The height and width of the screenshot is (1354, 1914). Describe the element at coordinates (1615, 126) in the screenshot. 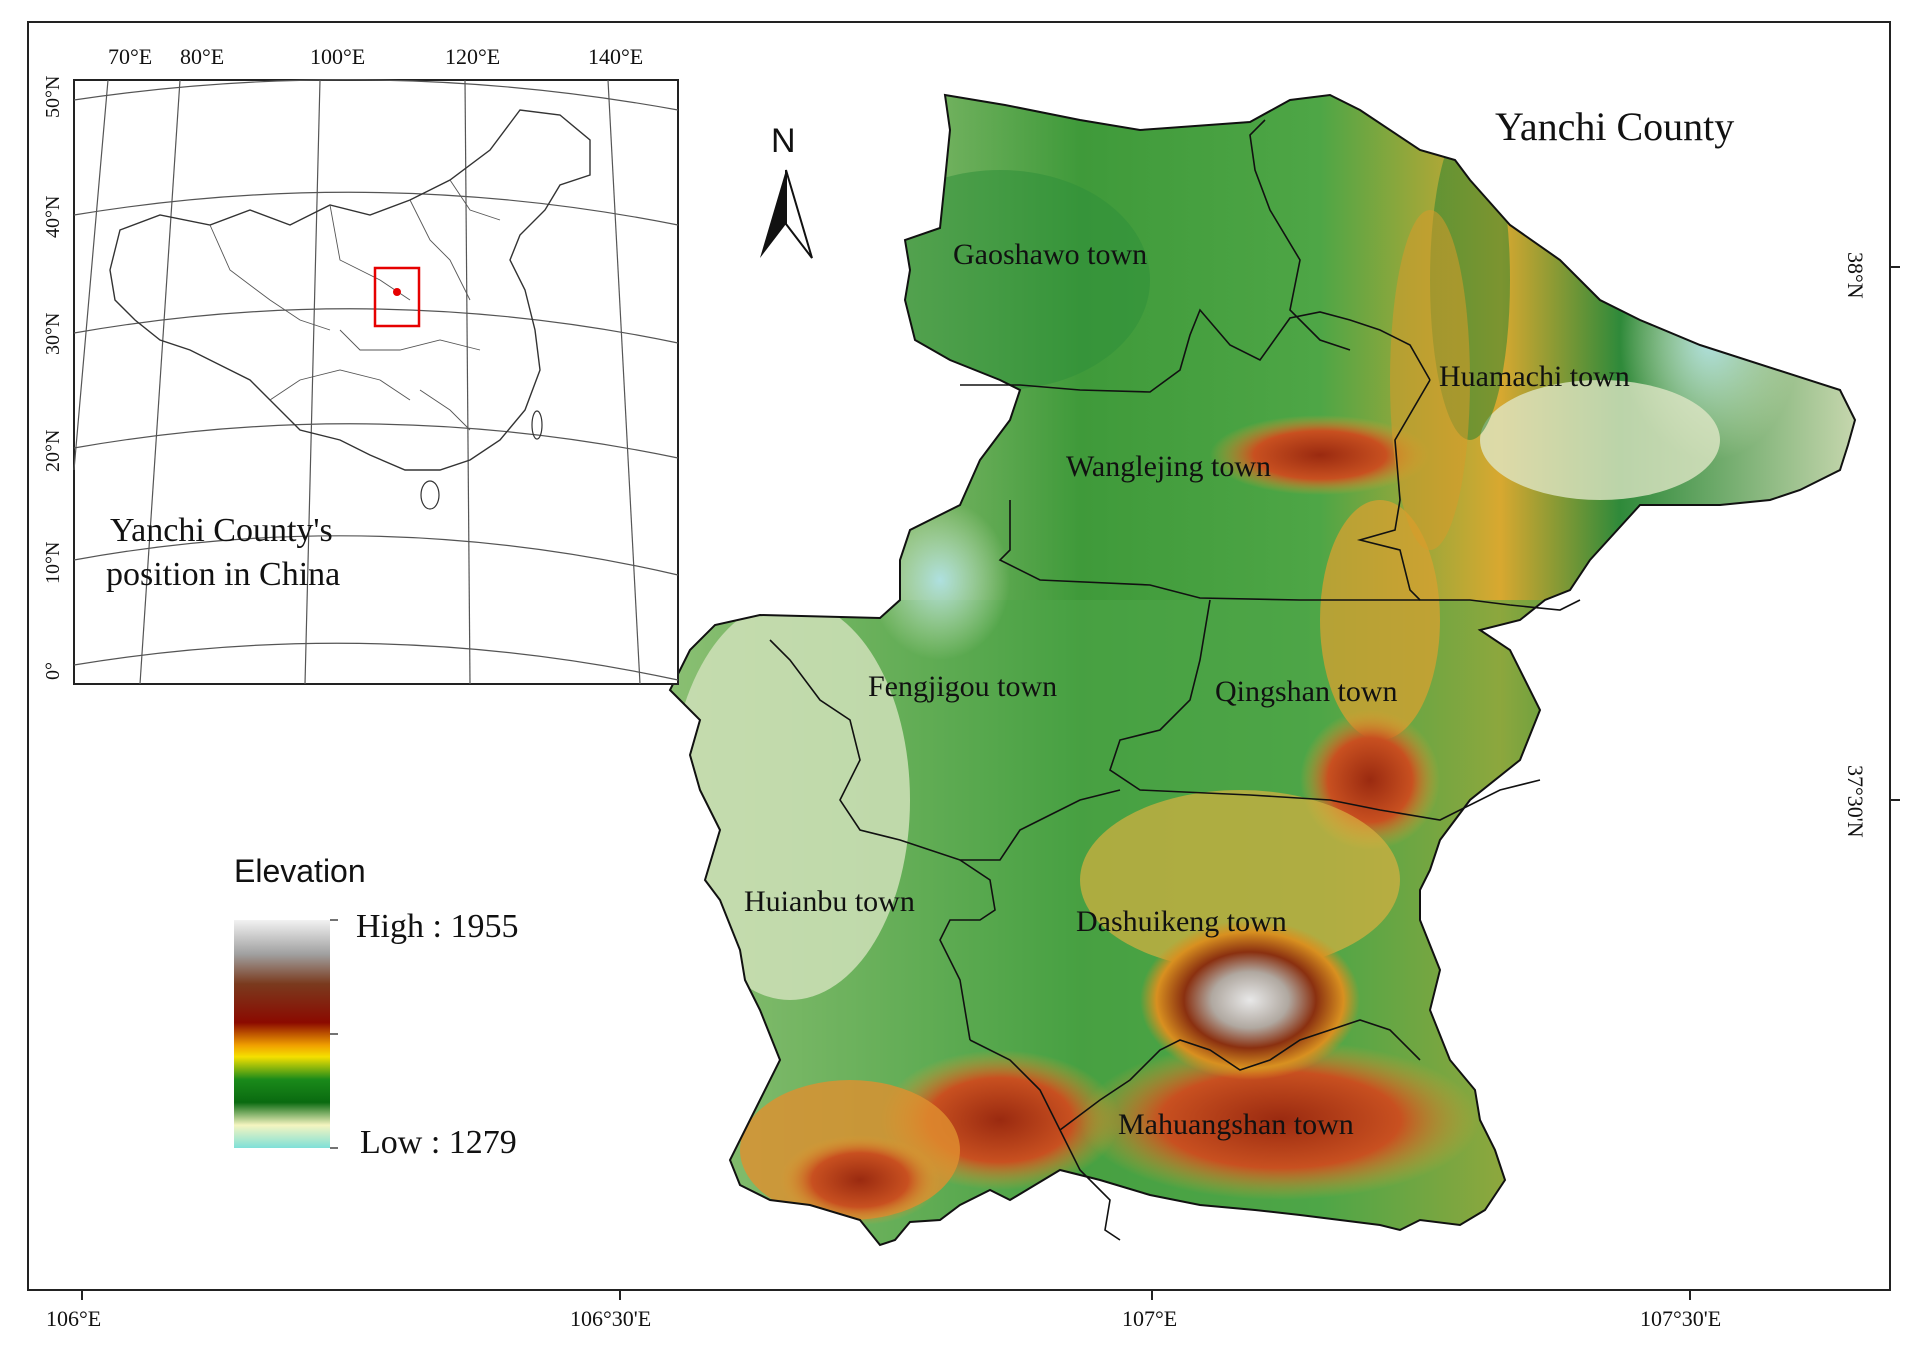

I see `map-title: Yanchi County` at that location.